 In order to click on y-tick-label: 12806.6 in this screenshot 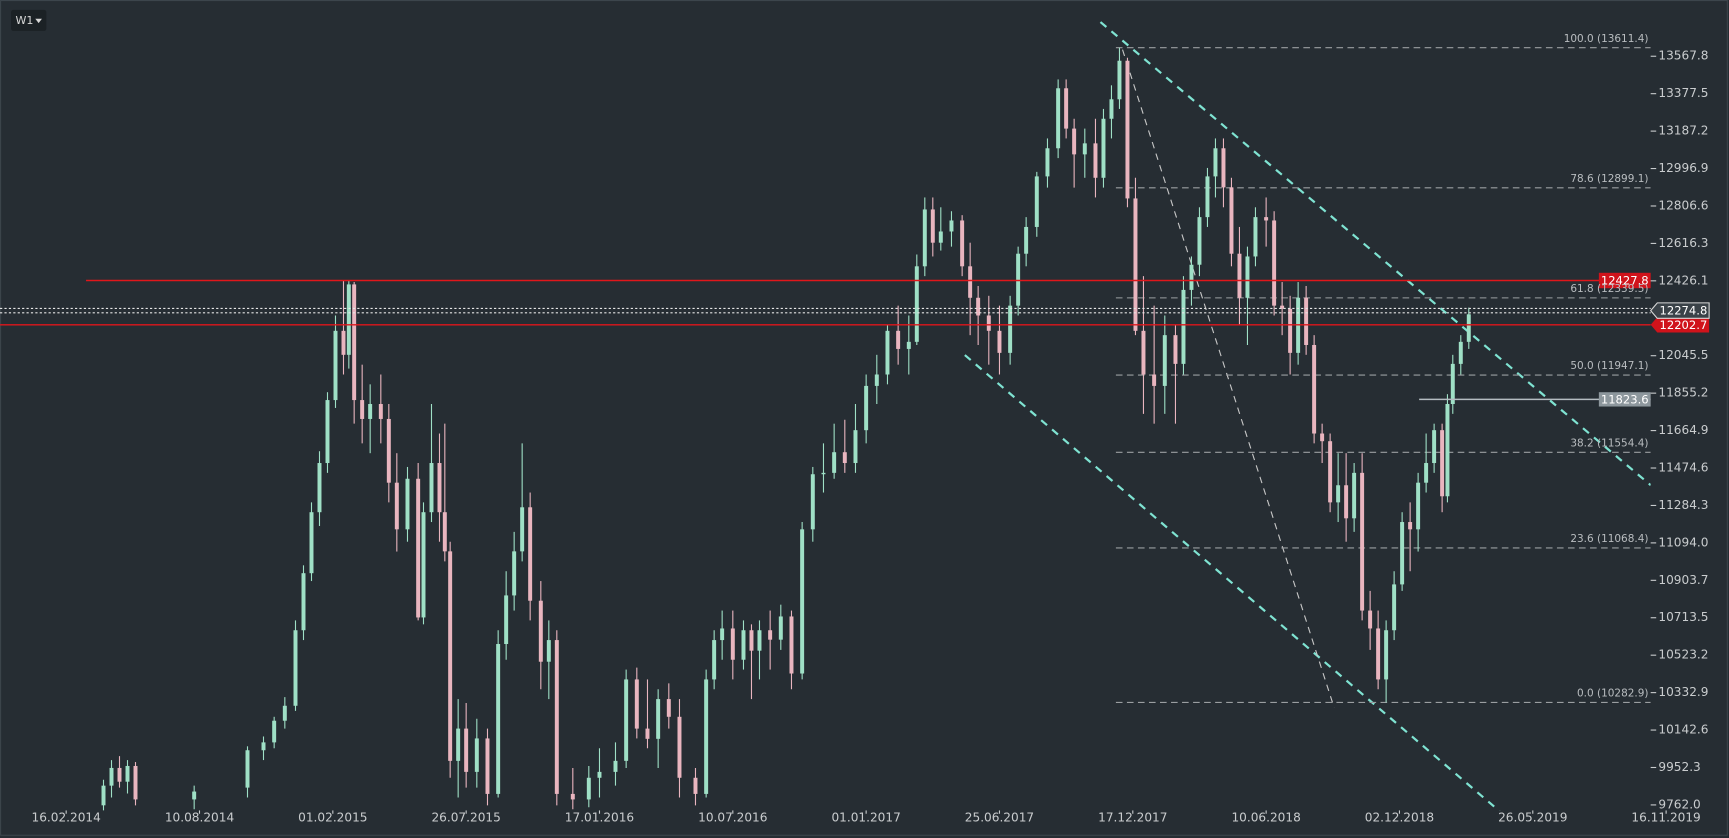, I will do `click(1683, 205)`.